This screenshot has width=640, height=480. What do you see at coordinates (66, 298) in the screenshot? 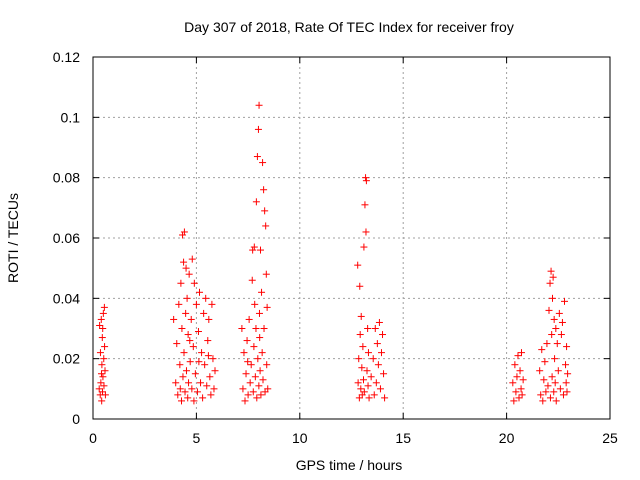
I see `y-tick-label: 0.04` at bounding box center [66, 298].